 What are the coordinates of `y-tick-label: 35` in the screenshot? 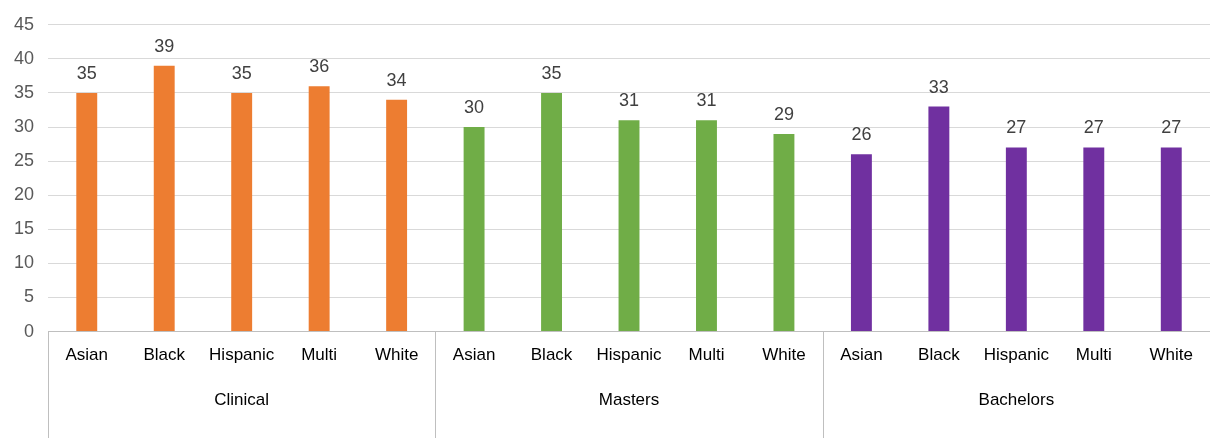 It's located at (24, 91).